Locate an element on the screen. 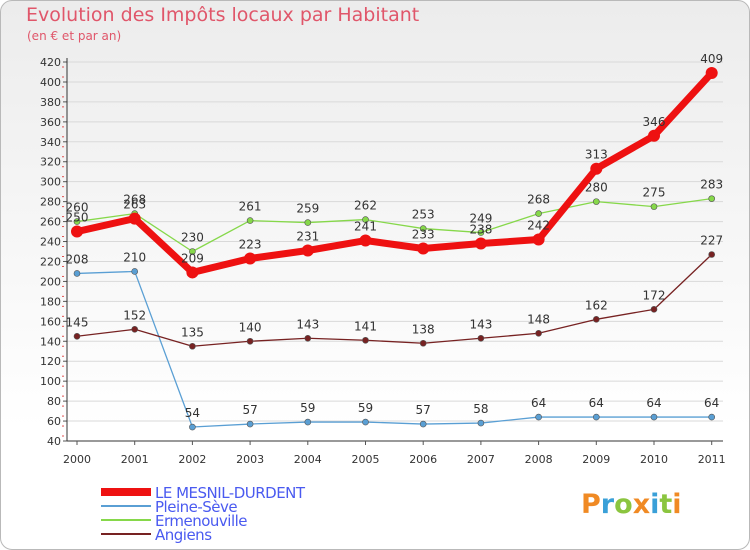  data-label: 138 is located at coordinates (423, 329).